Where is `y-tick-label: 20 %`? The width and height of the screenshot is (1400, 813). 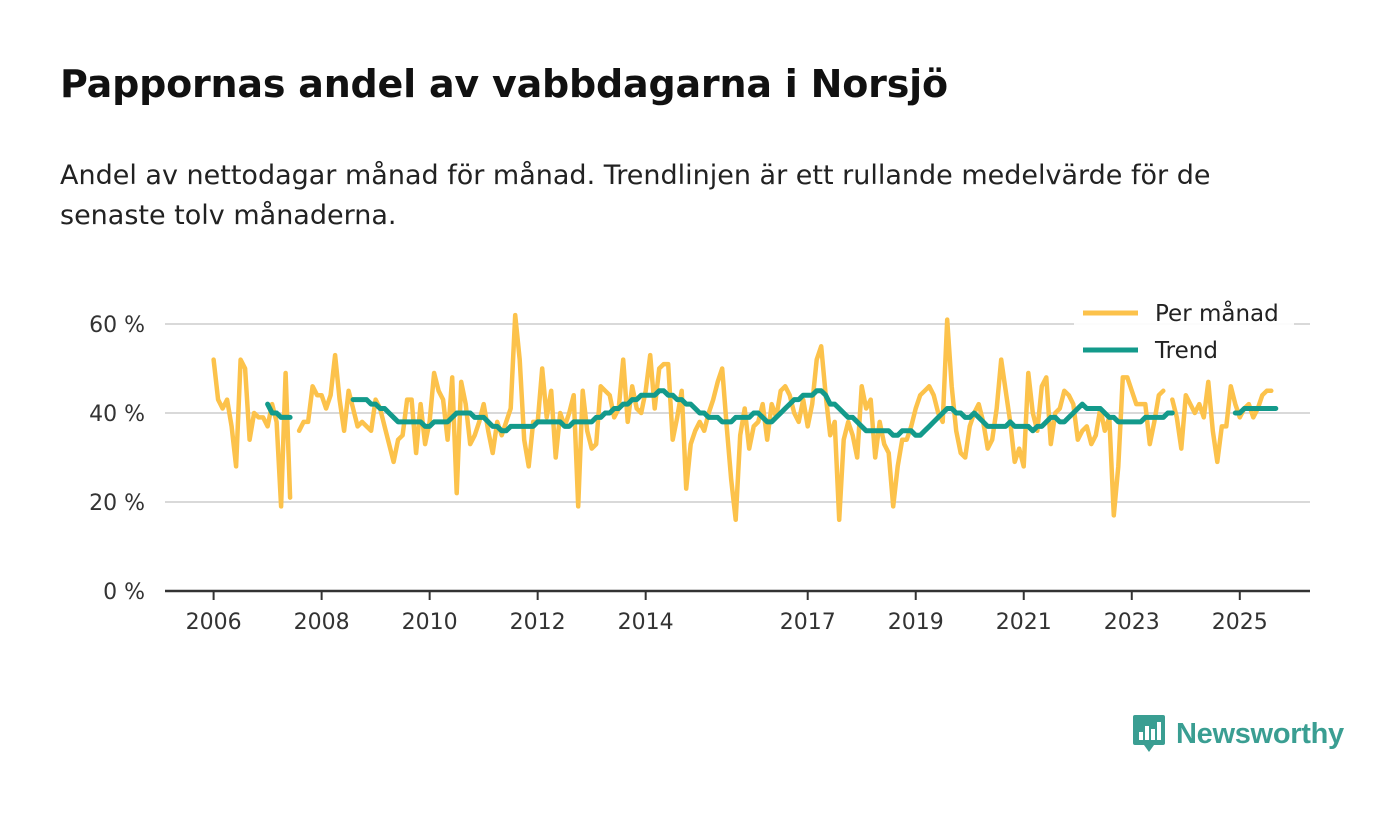 y-tick-label: 20 % is located at coordinates (117, 503).